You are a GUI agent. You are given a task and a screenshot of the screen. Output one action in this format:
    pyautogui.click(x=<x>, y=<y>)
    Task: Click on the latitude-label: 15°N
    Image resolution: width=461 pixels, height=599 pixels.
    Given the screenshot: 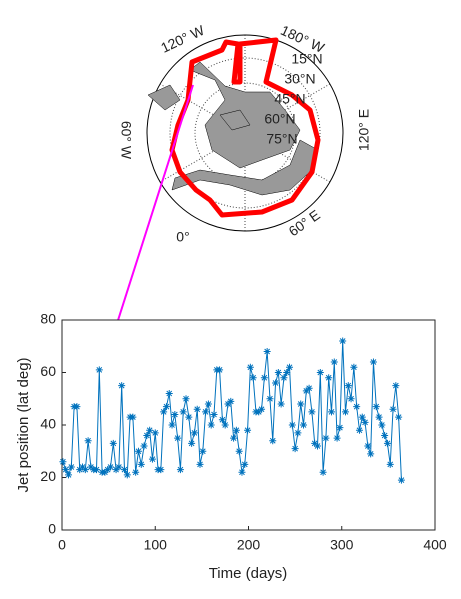 What is the action you would take?
    pyautogui.click(x=306, y=59)
    